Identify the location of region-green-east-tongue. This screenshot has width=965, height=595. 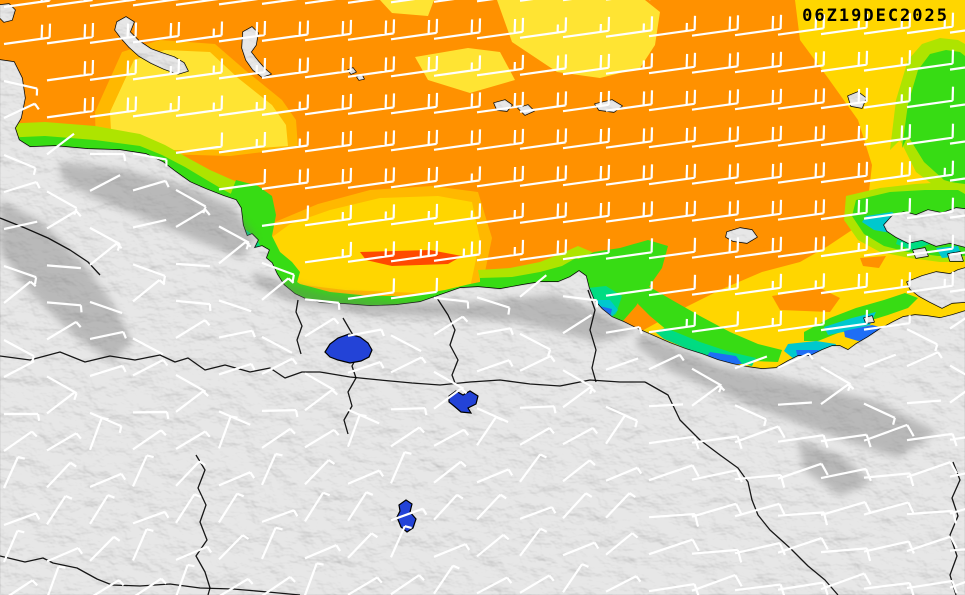
(933, 118).